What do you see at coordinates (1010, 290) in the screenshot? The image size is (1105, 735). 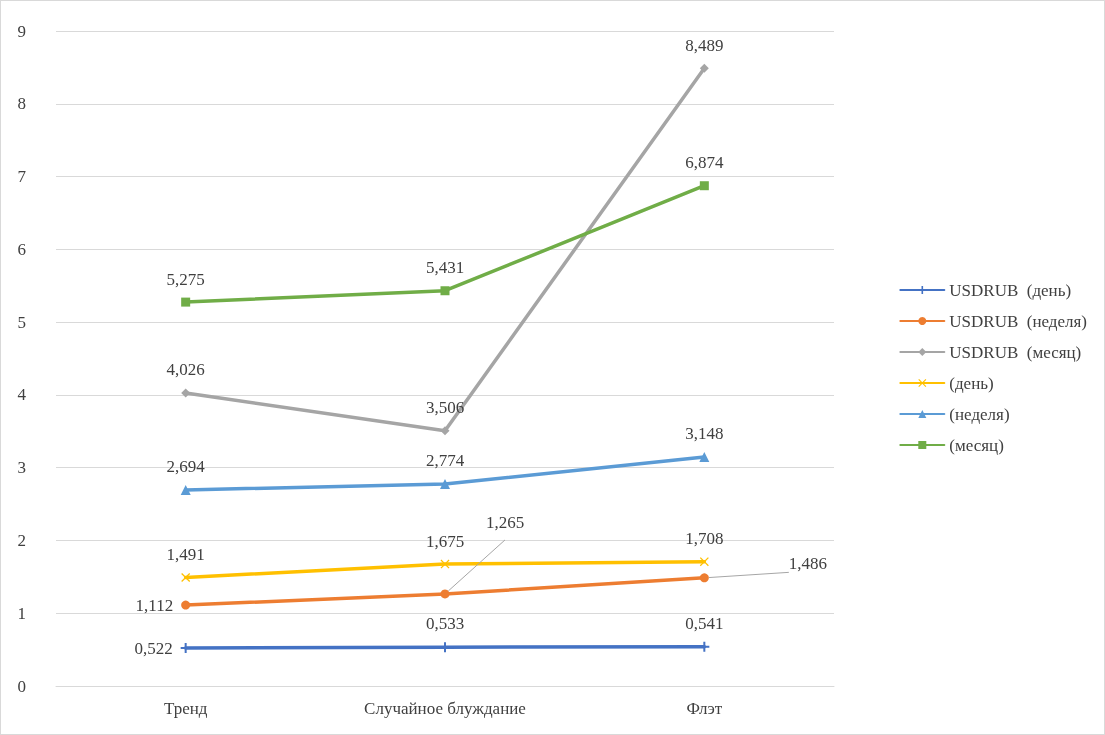 I see `legend-label: USDRUB (день)` at bounding box center [1010, 290].